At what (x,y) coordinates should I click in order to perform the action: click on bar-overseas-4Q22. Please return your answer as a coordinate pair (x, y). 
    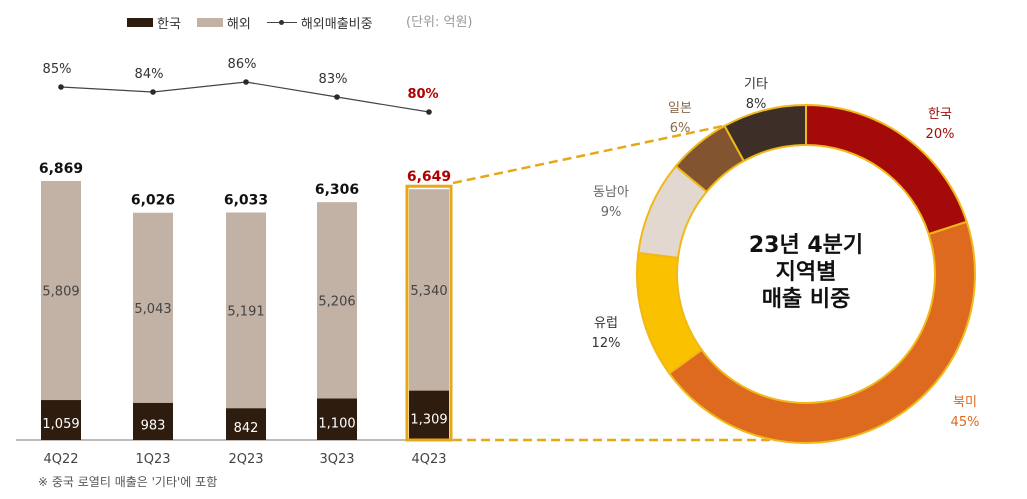
    Looking at the image, I should click on (61, 290).